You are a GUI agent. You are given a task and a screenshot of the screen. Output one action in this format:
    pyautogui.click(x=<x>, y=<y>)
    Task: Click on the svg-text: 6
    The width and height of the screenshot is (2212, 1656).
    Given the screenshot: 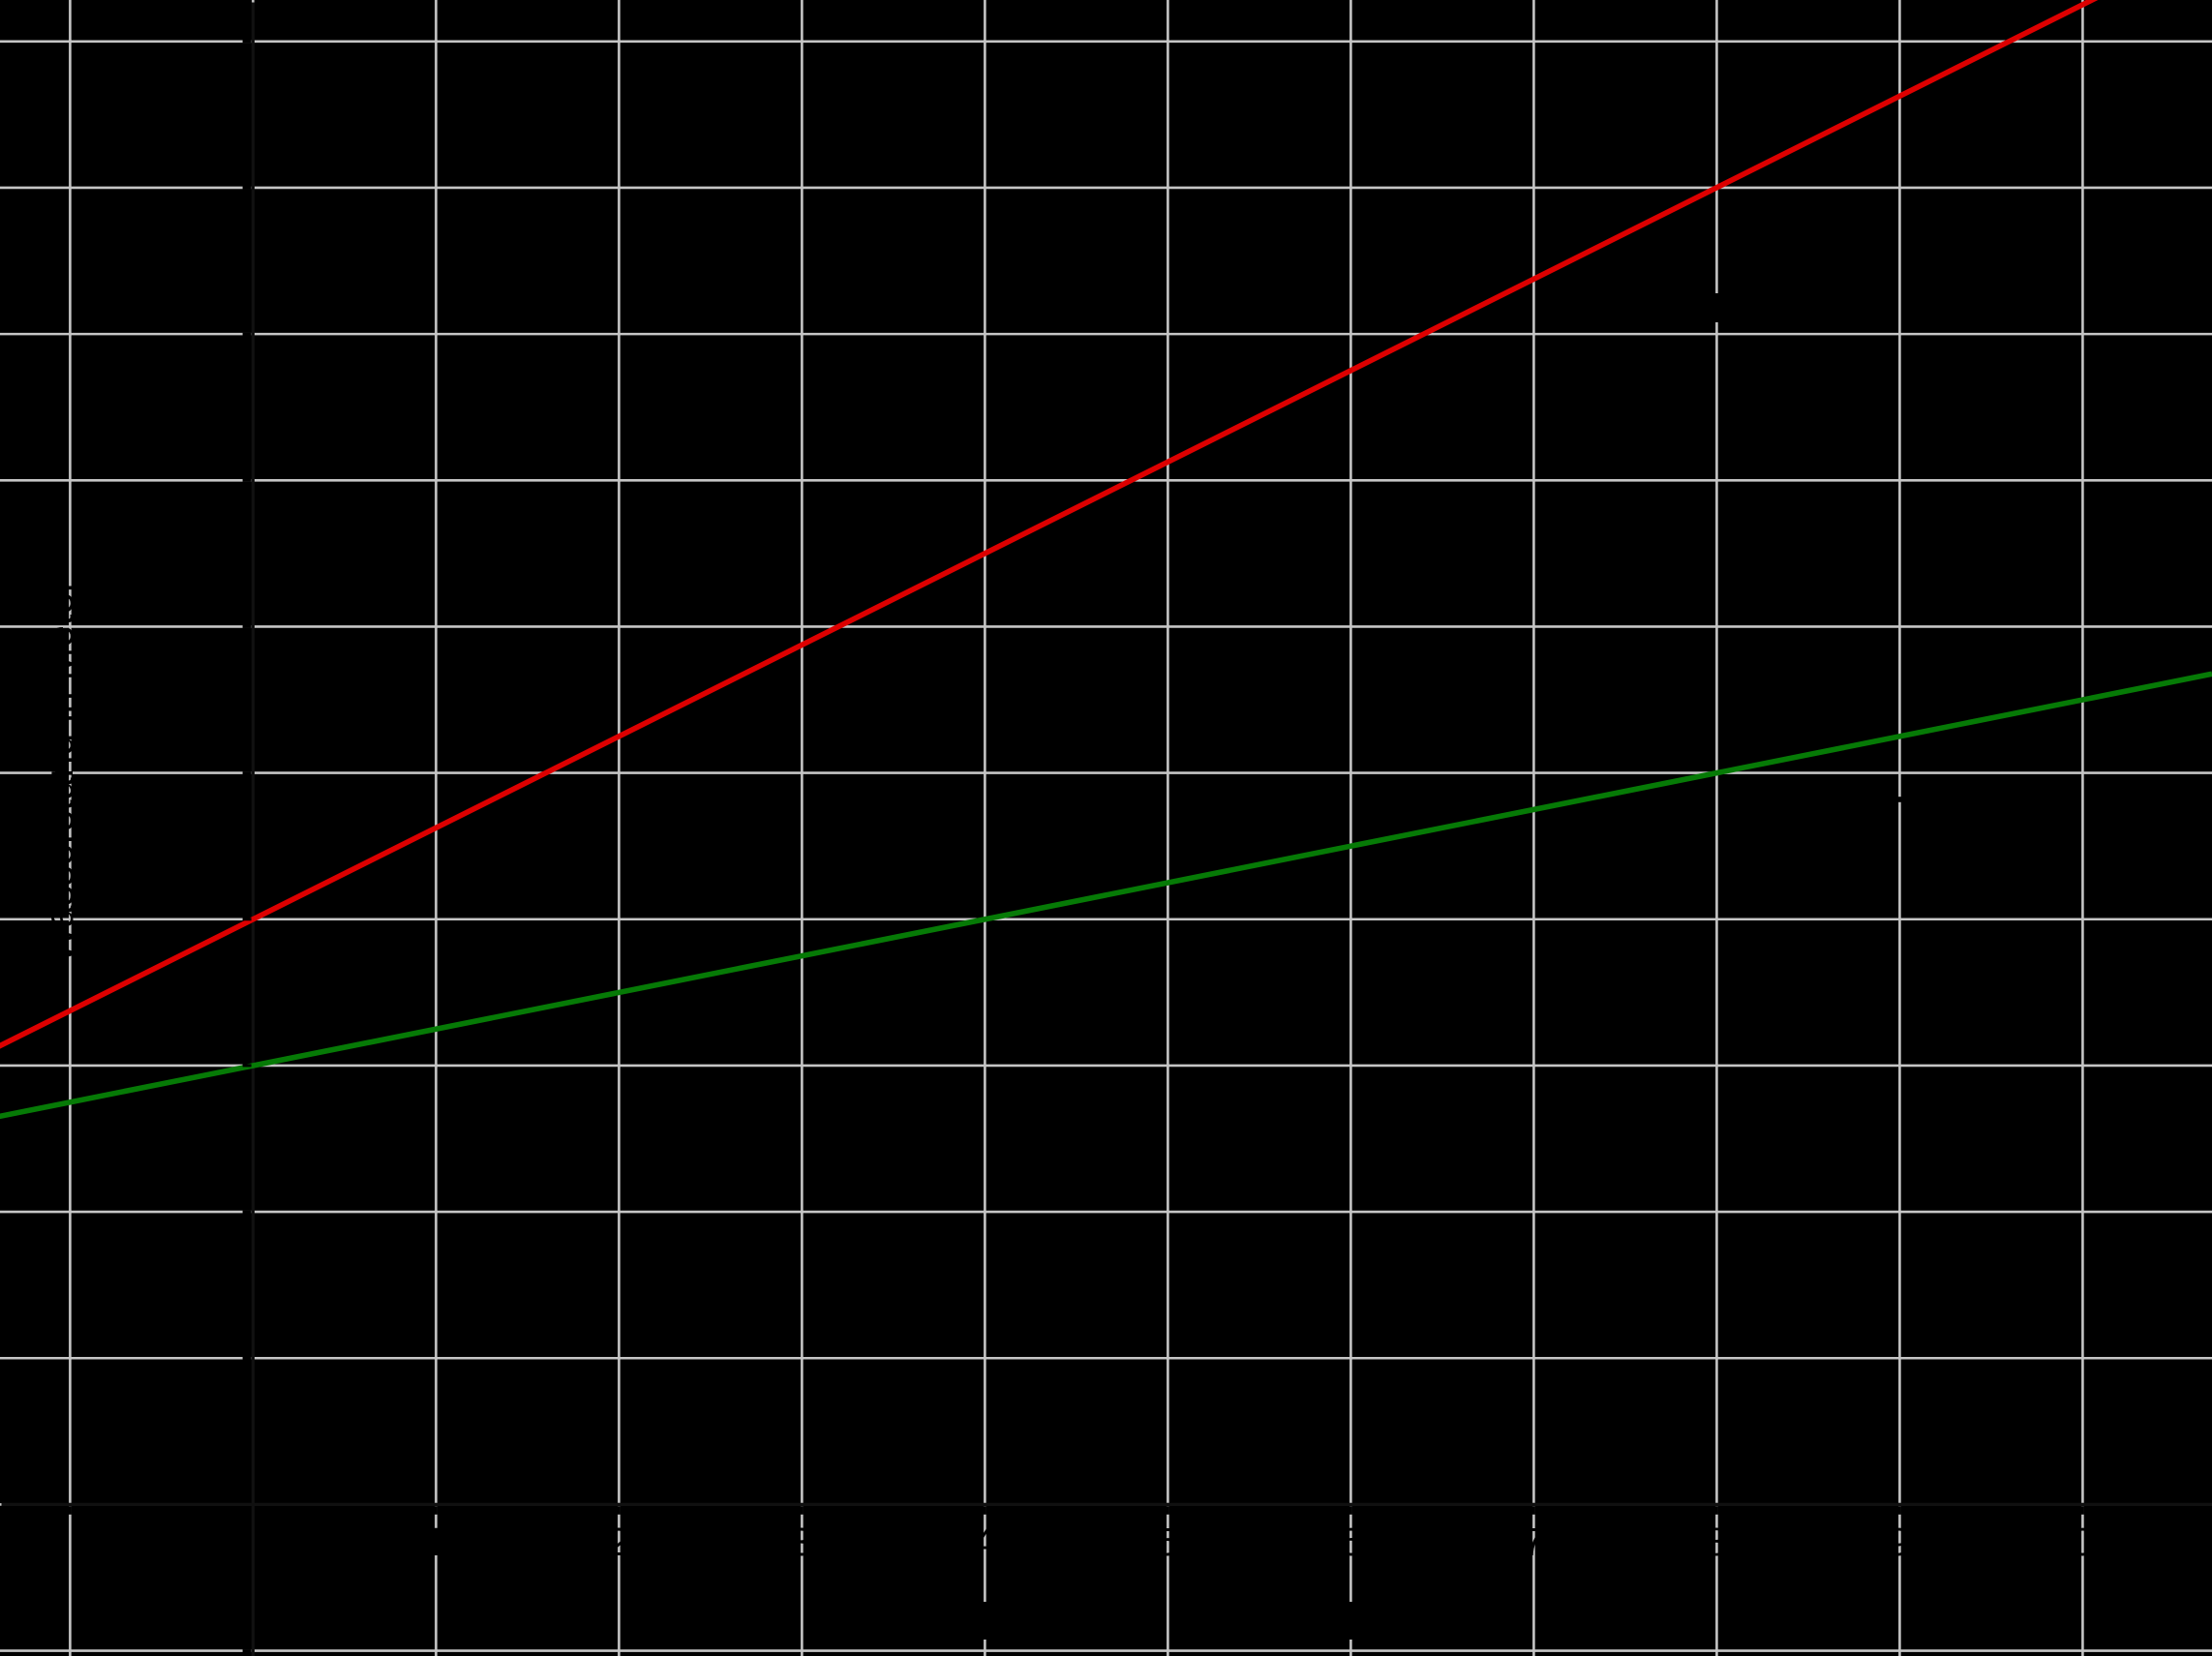 What is the action you would take?
    pyautogui.click(x=1351, y=1542)
    